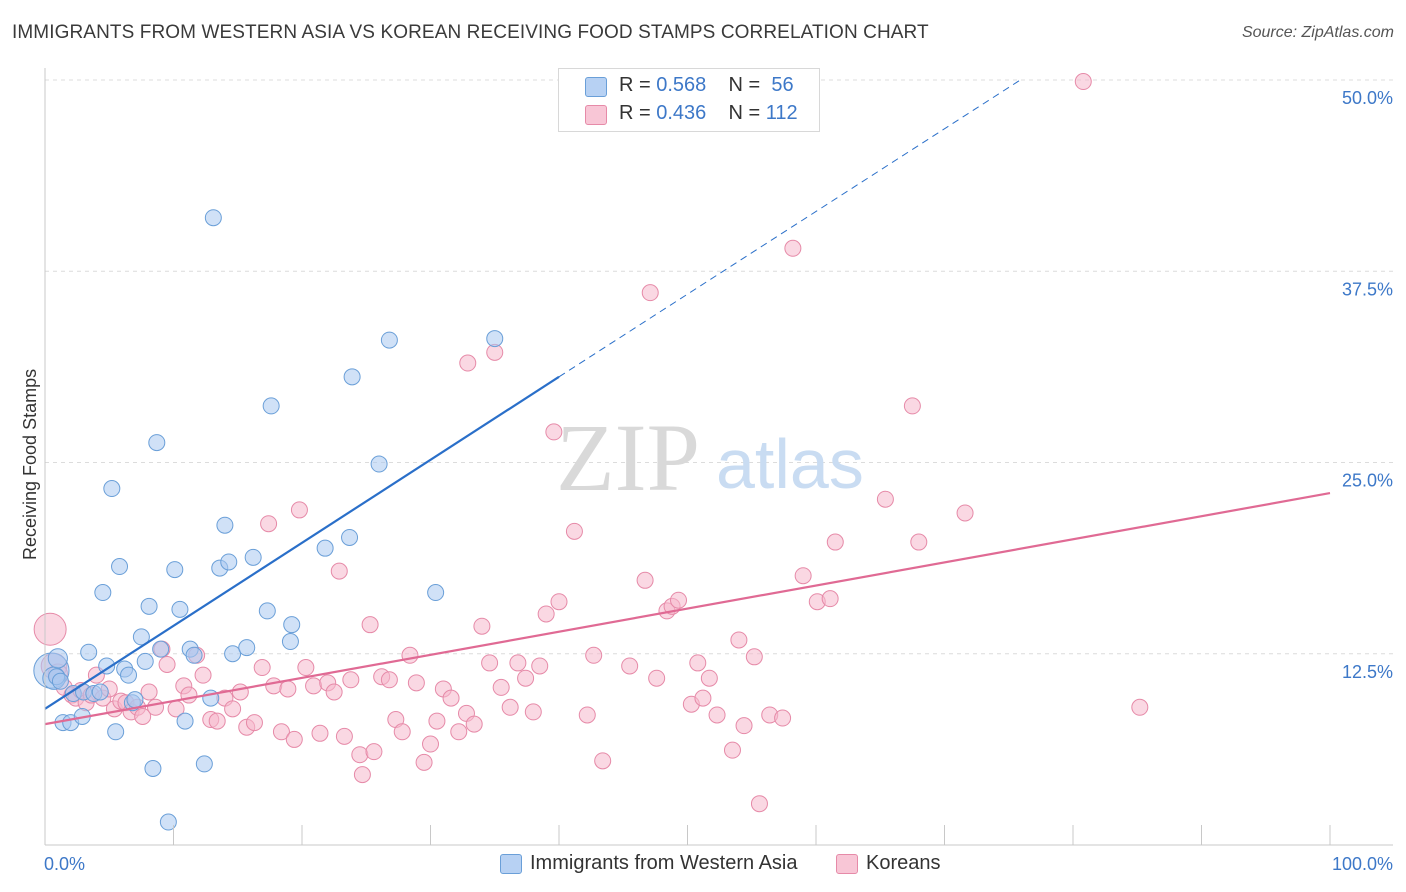  What do you see at coordinates (628, 457) in the screenshot?
I see `watermark-zip: ZIP` at bounding box center [628, 457].